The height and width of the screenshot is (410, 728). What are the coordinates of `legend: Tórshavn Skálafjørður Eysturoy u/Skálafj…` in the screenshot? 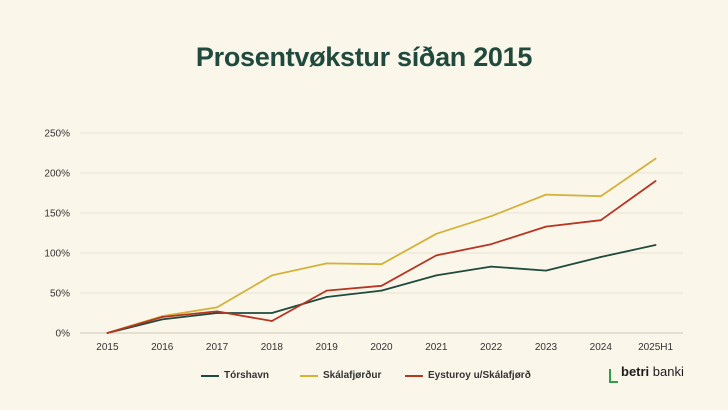 It's located at (364, 377).